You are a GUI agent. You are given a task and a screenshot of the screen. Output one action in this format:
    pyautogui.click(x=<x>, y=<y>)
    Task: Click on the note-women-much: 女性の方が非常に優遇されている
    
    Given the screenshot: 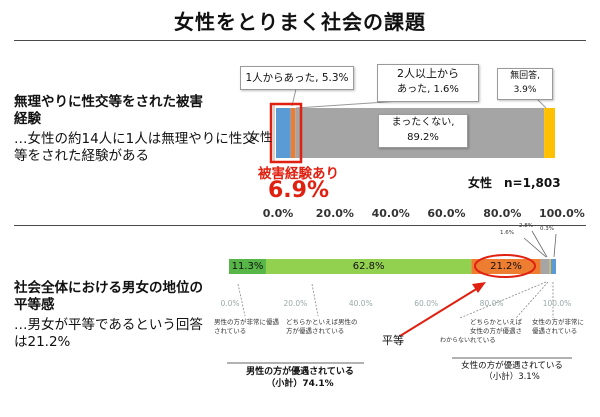 What is the action you would take?
    pyautogui.click(x=558, y=326)
    